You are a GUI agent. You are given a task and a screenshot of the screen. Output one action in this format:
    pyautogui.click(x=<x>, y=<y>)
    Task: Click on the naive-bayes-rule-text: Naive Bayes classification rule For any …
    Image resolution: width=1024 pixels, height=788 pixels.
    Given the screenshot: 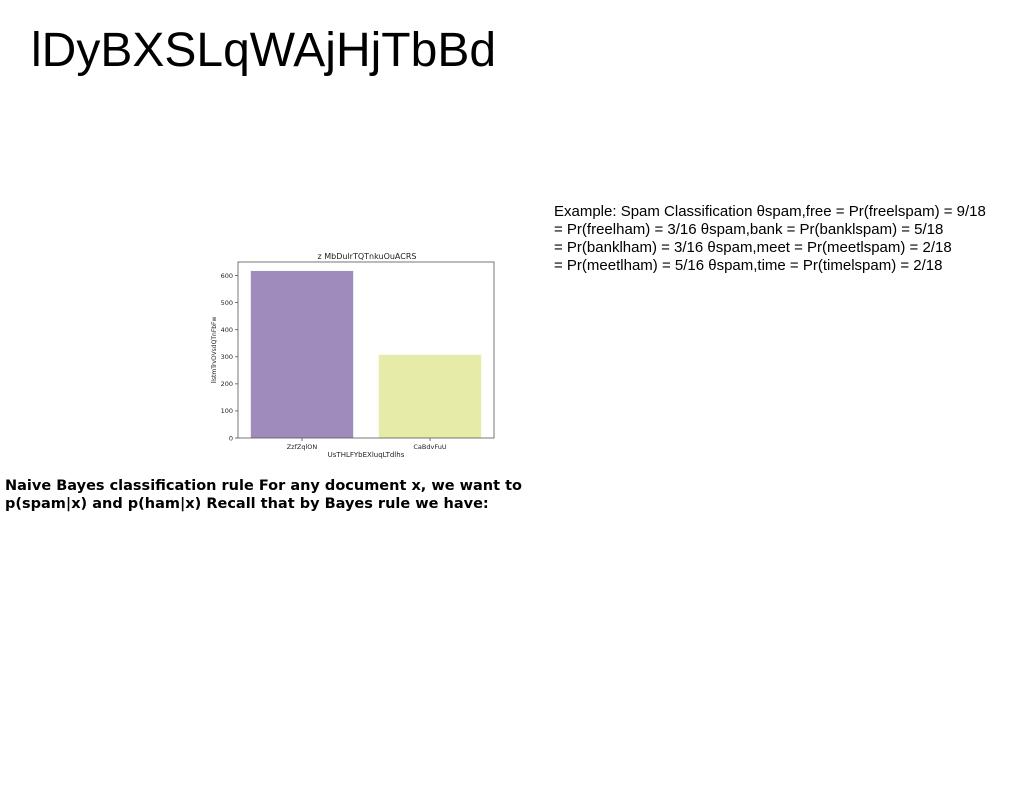 What is the action you would take?
    pyautogui.click(x=275, y=495)
    